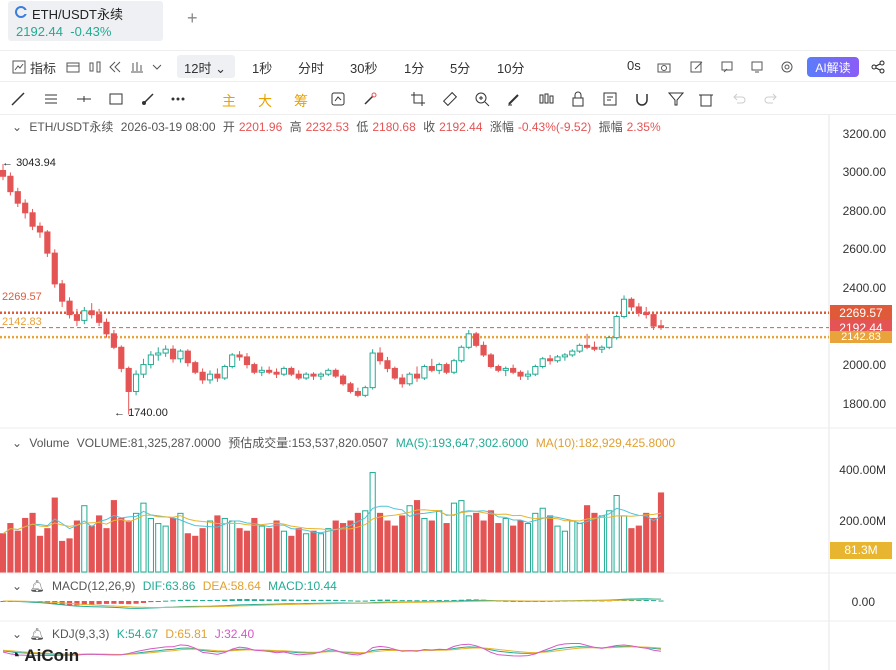  I want to click on filter-icon, so click(676, 99).